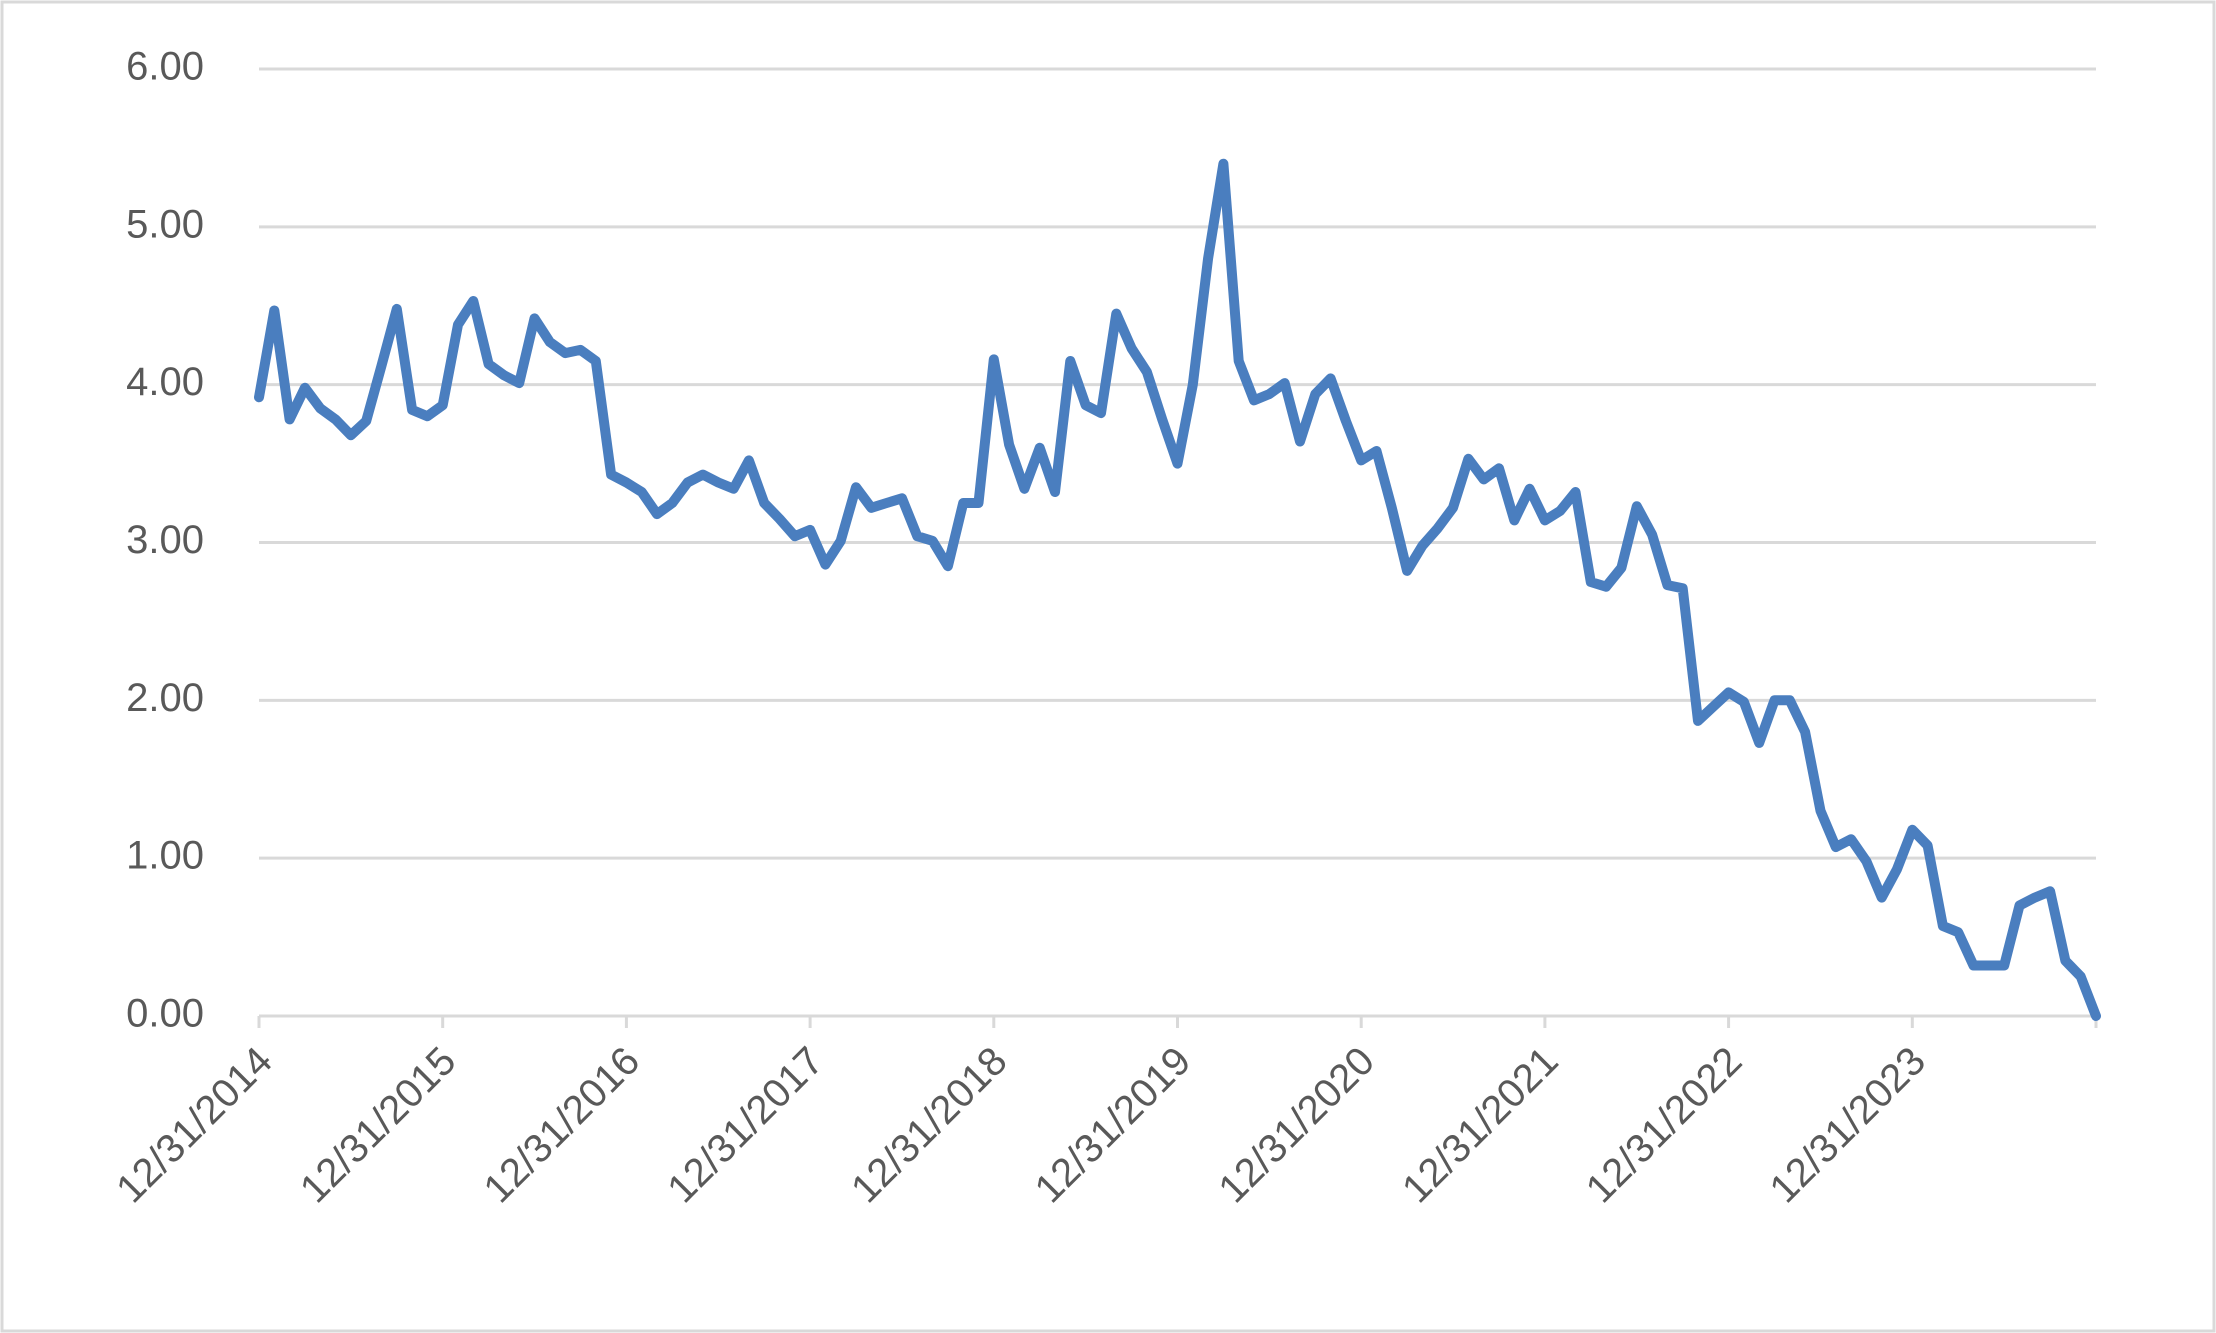 This screenshot has width=2216, height=1333. What do you see at coordinates (165, 382) in the screenshot?
I see `y-tick-label: 4.00` at bounding box center [165, 382].